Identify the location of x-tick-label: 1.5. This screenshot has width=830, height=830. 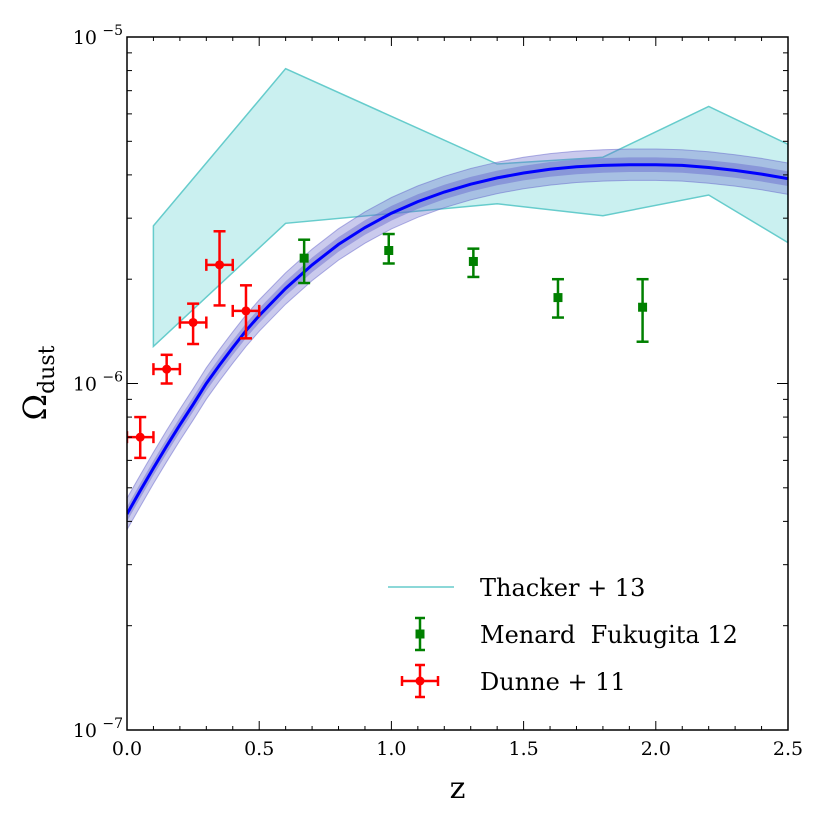
(523, 749).